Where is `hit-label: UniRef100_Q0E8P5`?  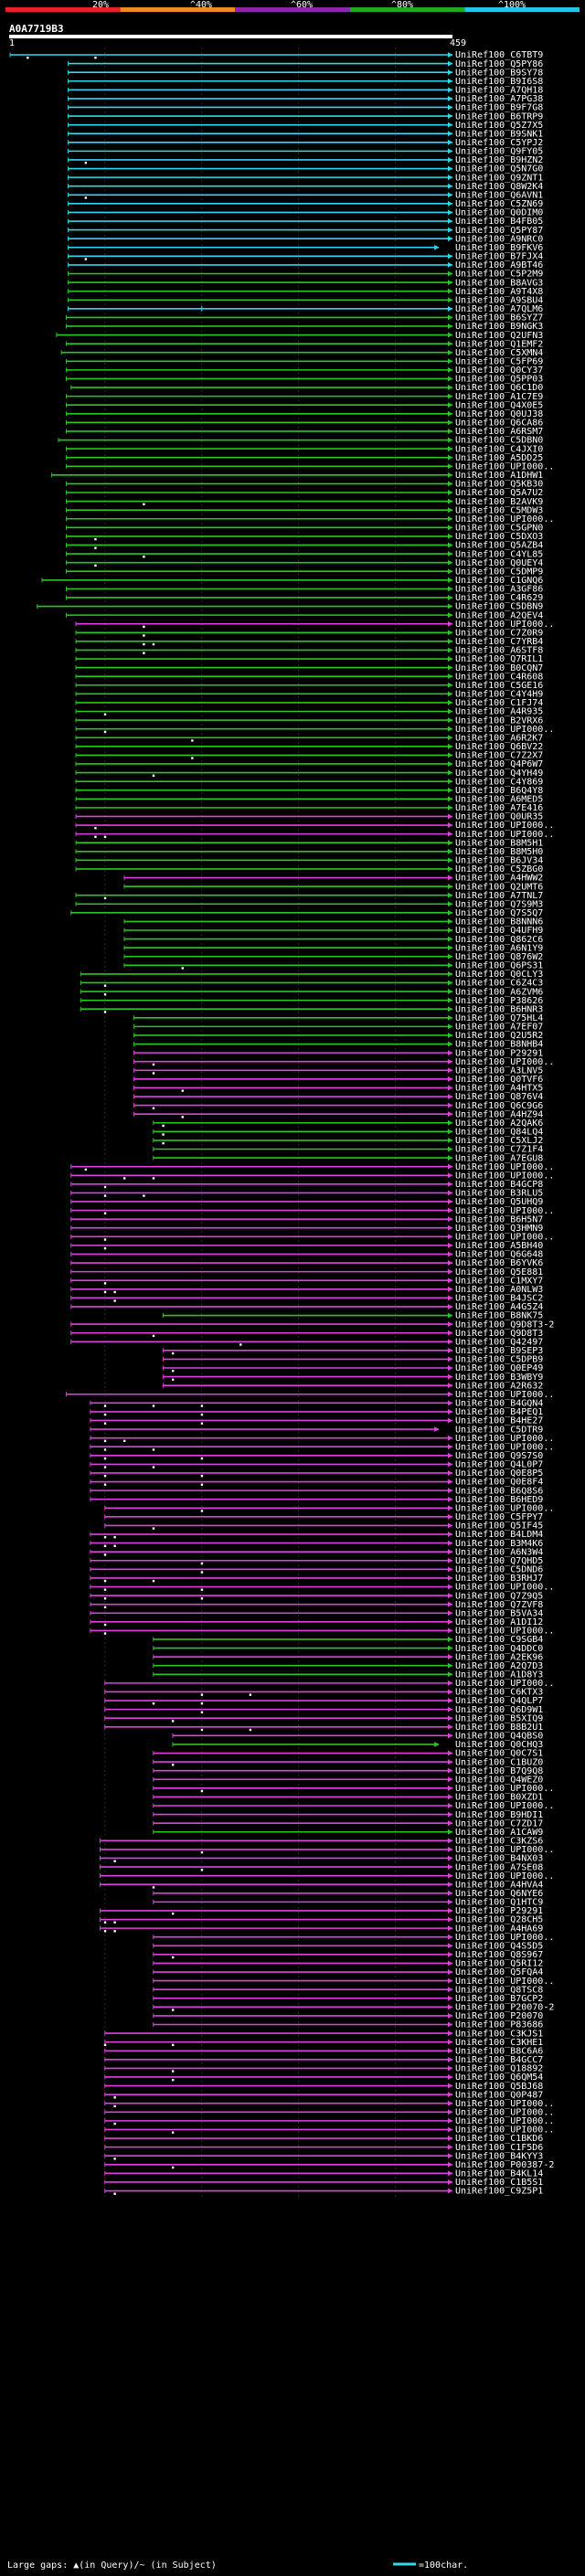 hit-label: UniRef100_Q0E8P5 is located at coordinates (499, 1473).